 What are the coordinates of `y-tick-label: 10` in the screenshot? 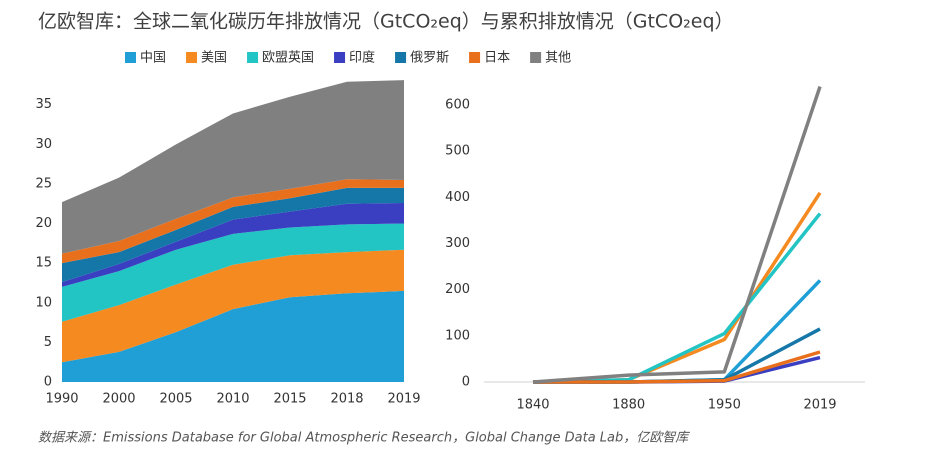 It's located at (43, 302).